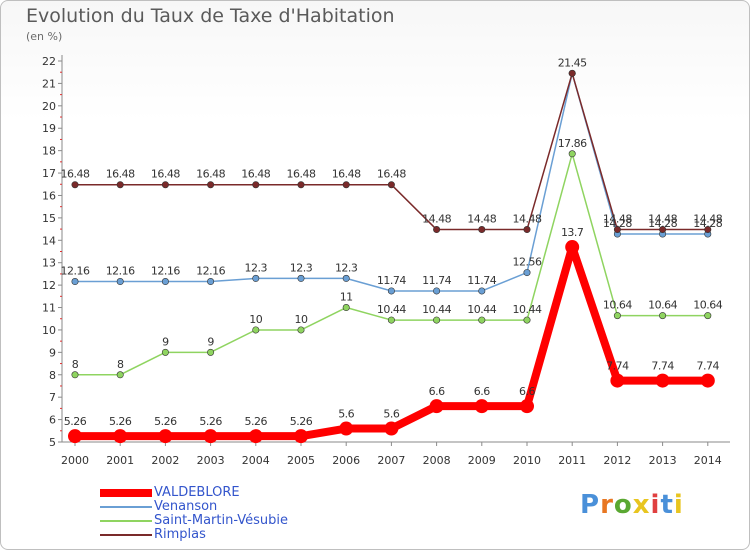 Image resolution: width=750 pixels, height=550 pixels. What do you see at coordinates (590, 505) in the screenshot?
I see `logo-letter: P` at bounding box center [590, 505].